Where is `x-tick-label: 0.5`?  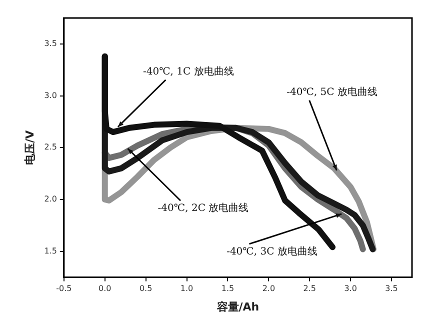
x-tick-label: 0.5 is located at coordinates (145, 289).